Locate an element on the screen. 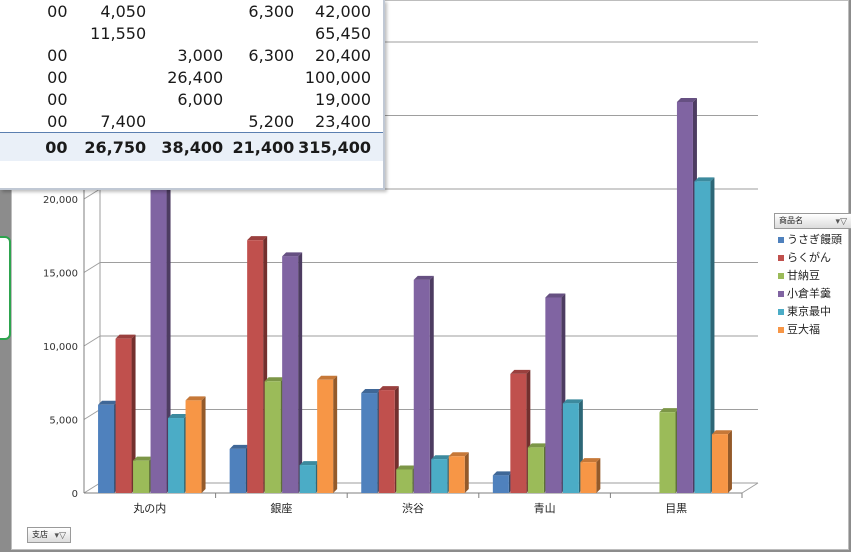 Image resolution: width=851 pixels, height=552 pixels. table-cell: 23,400 is located at coordinates (343, 121).